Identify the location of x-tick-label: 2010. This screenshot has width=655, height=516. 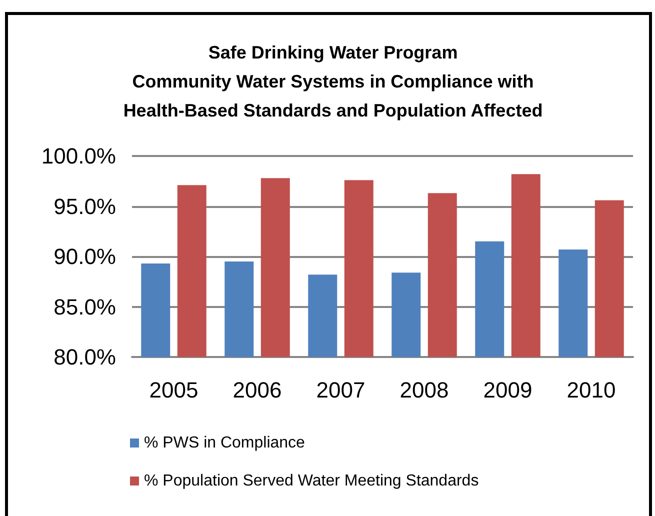
(591, 390).